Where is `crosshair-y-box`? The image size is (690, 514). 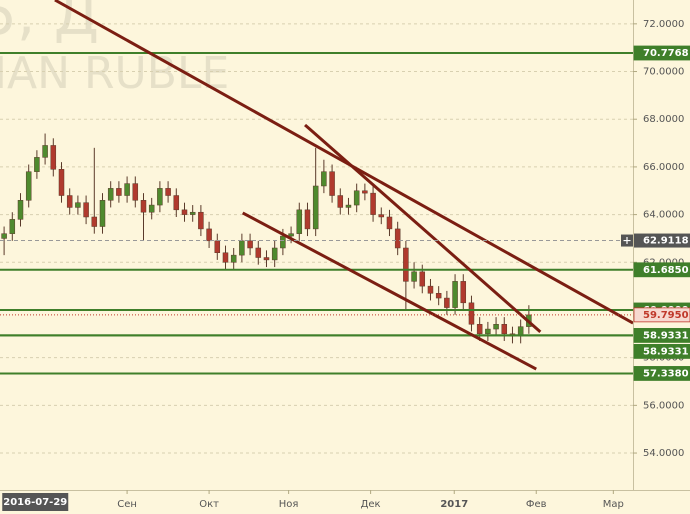 crosshair-y-box is located at coordinates (662, 240).